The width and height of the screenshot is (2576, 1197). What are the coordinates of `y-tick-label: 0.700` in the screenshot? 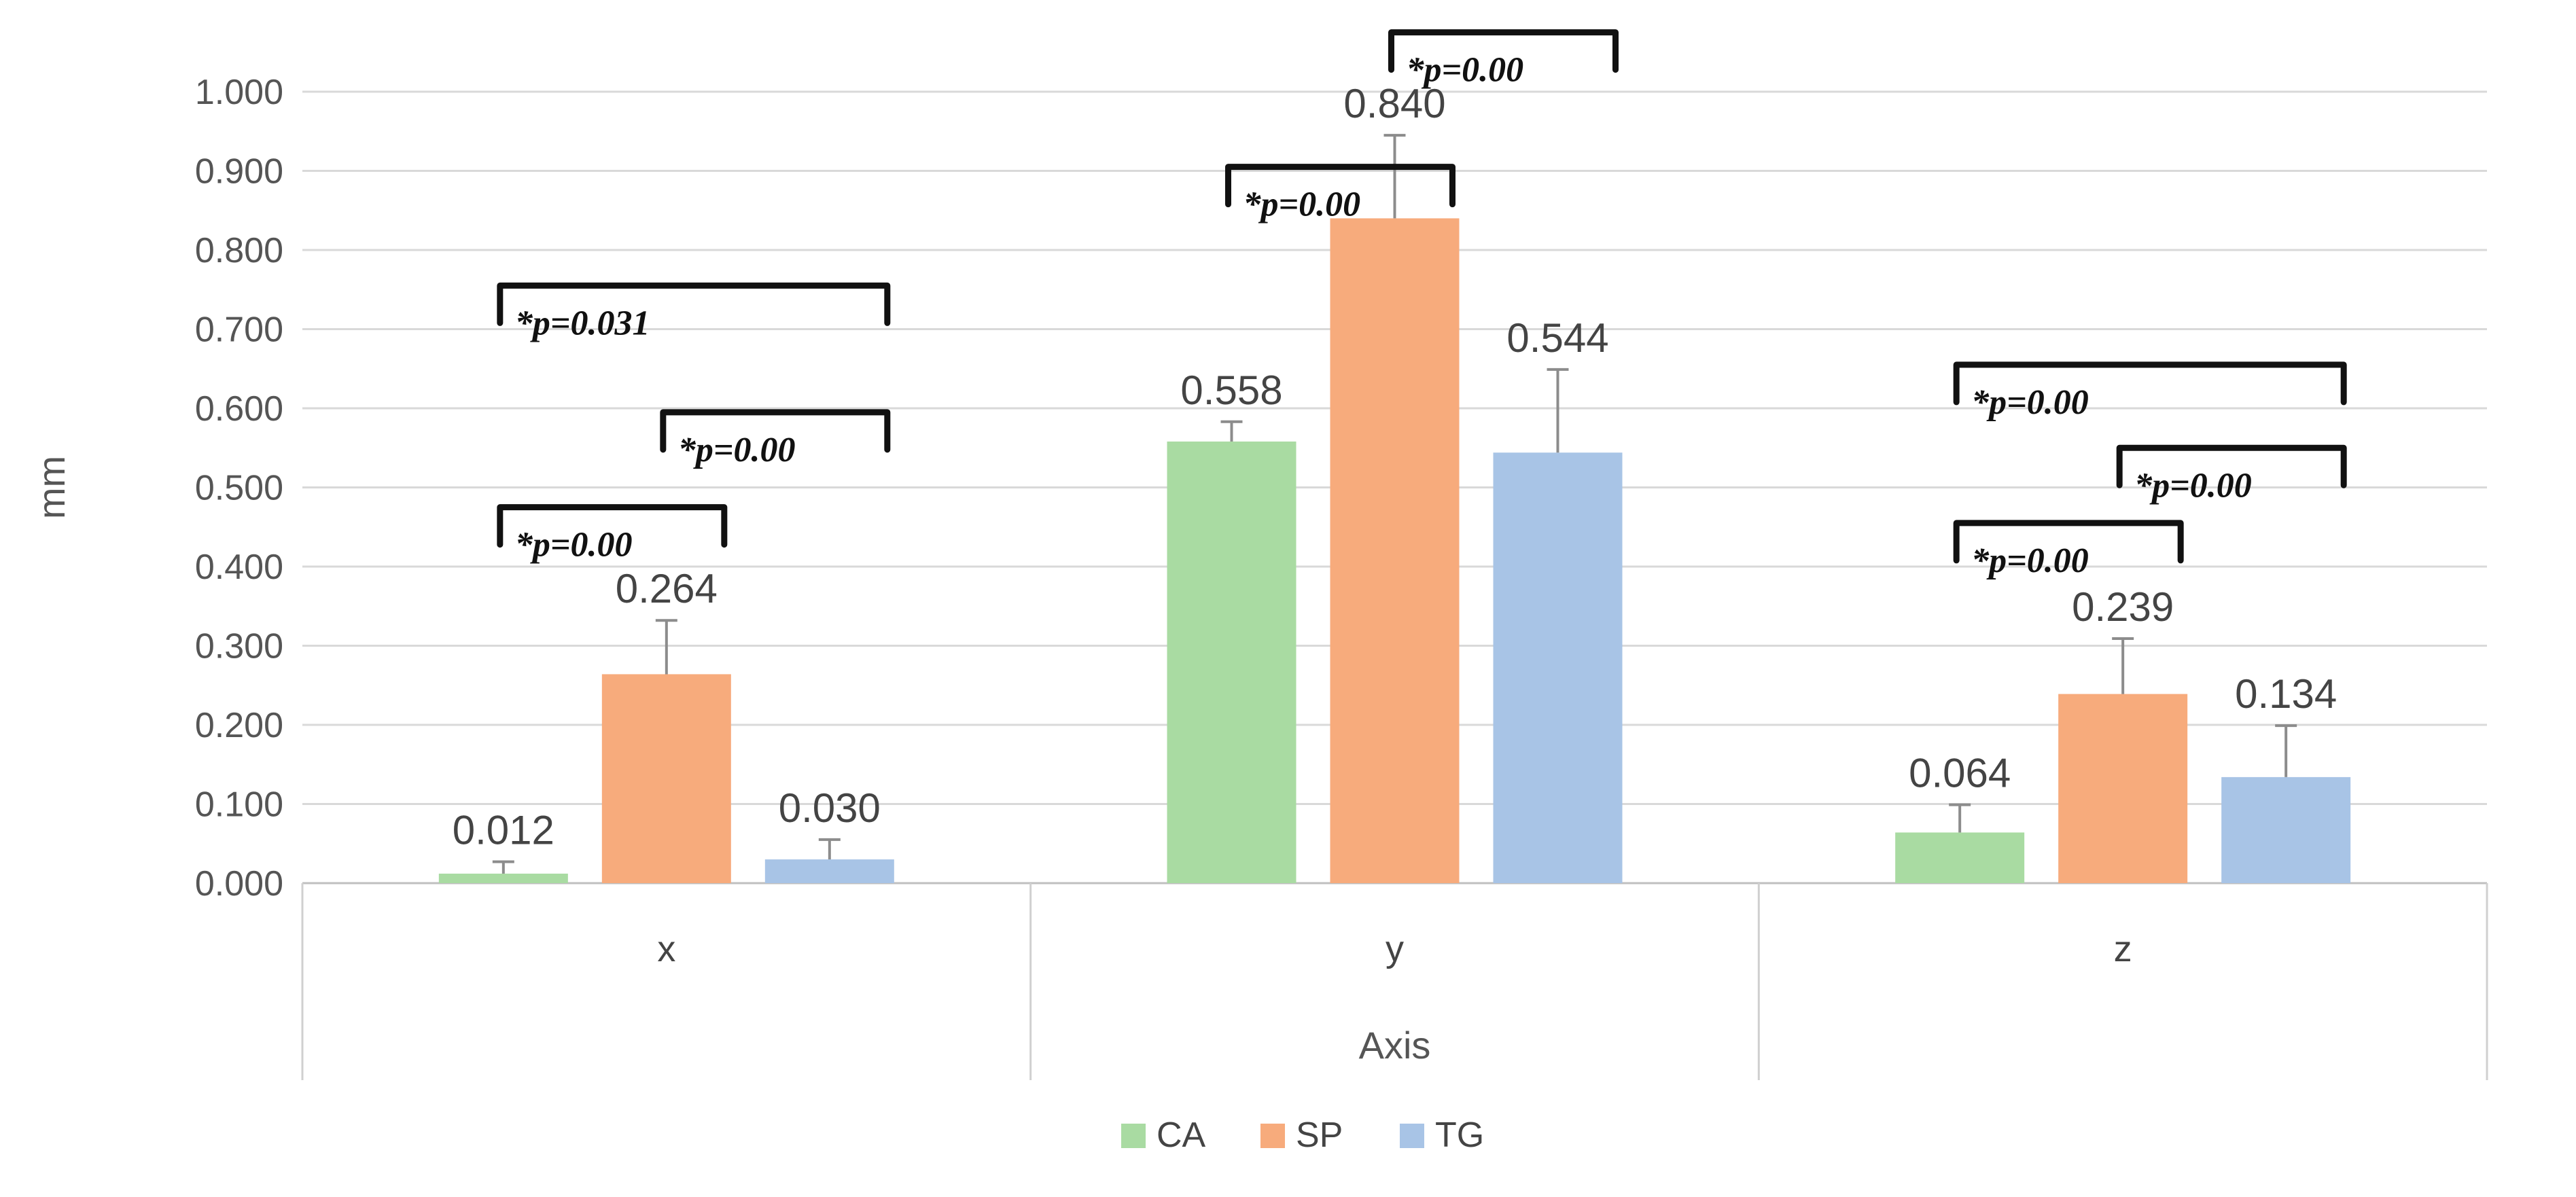 It's located at (239, 330).